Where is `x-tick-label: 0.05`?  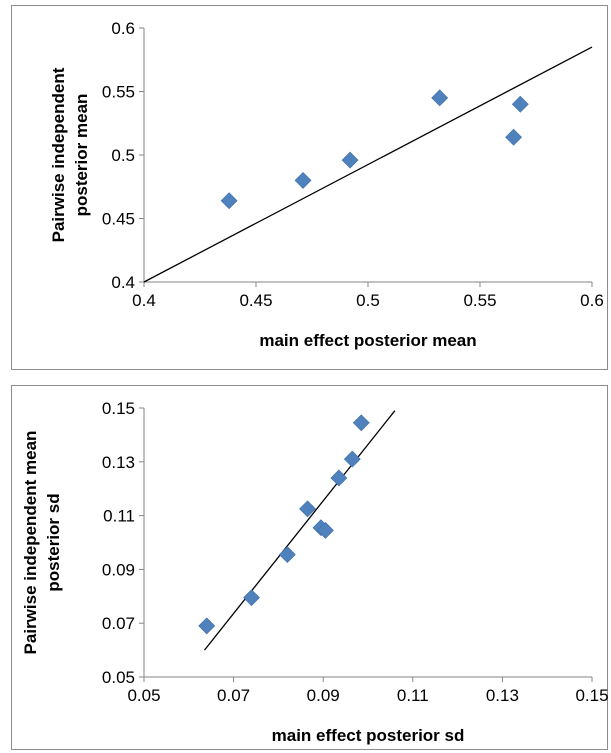
x-tick-label: 0.05 is located at coordinates (143, 695).